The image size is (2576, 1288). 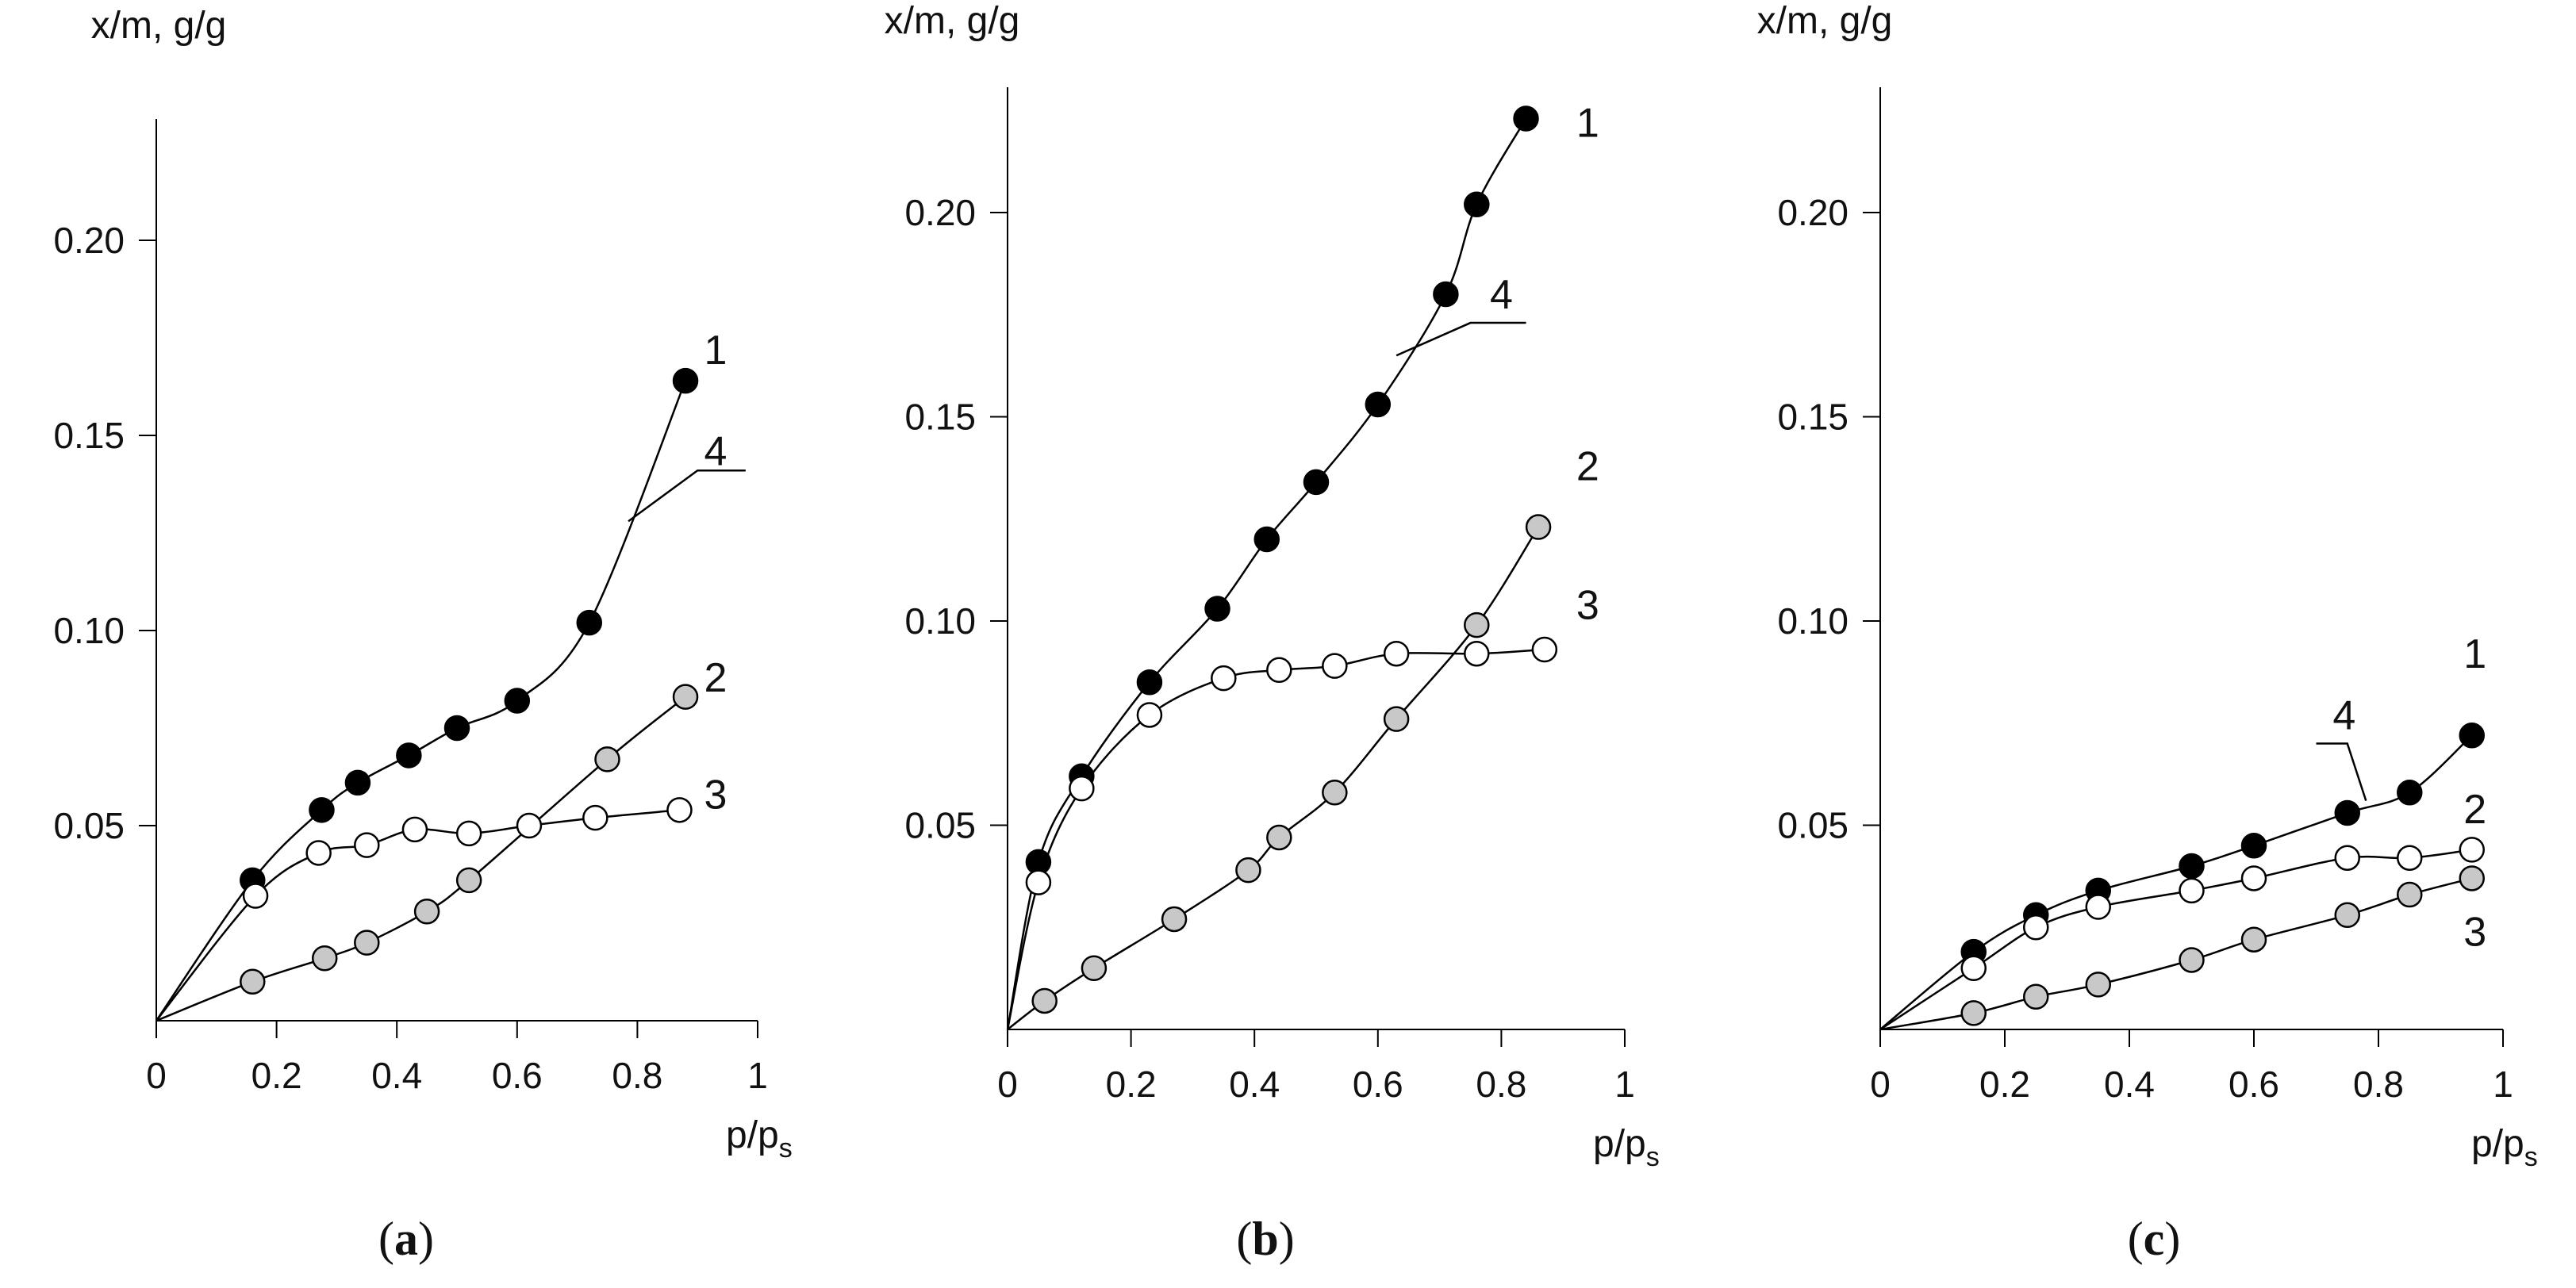 What do you see at coordinates (406, 1239) in the screenshot?
I see `panel-caption: (a)` at bounding box center [406, 1239].